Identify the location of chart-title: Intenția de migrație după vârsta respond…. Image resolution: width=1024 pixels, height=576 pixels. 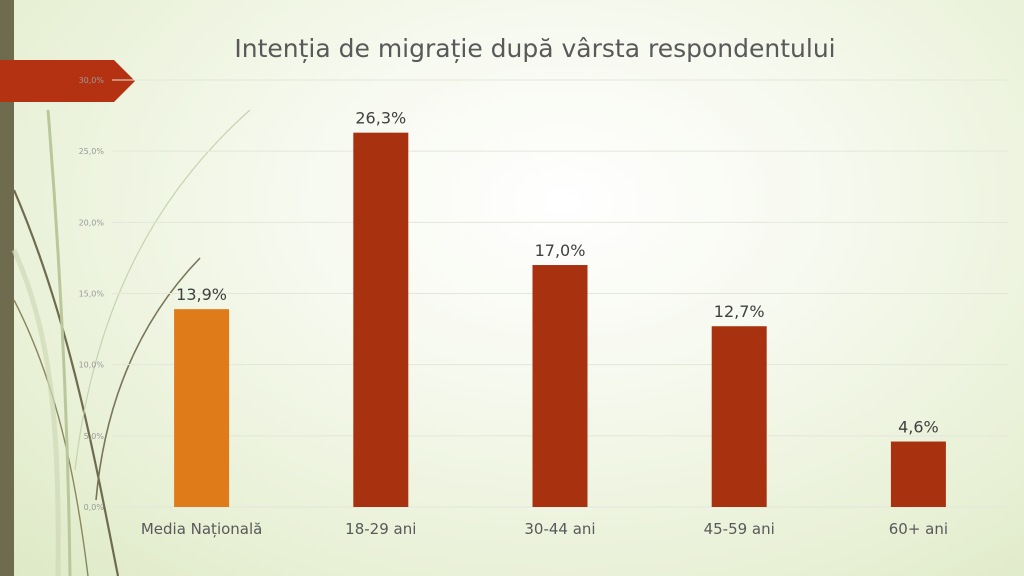
(535, 48).